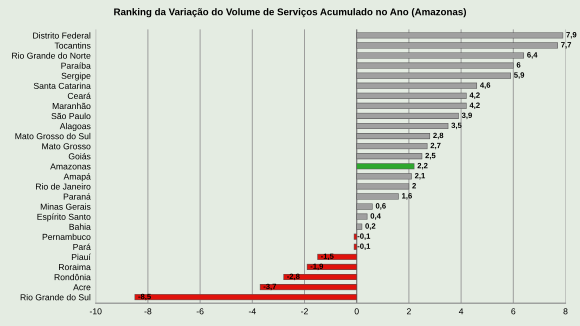 This screenshot has width=580, height=326. What do you see at coordinates (513, 311) in the screenshot?
I see `x-tick-label: 6` at bounding box center [513, 311].